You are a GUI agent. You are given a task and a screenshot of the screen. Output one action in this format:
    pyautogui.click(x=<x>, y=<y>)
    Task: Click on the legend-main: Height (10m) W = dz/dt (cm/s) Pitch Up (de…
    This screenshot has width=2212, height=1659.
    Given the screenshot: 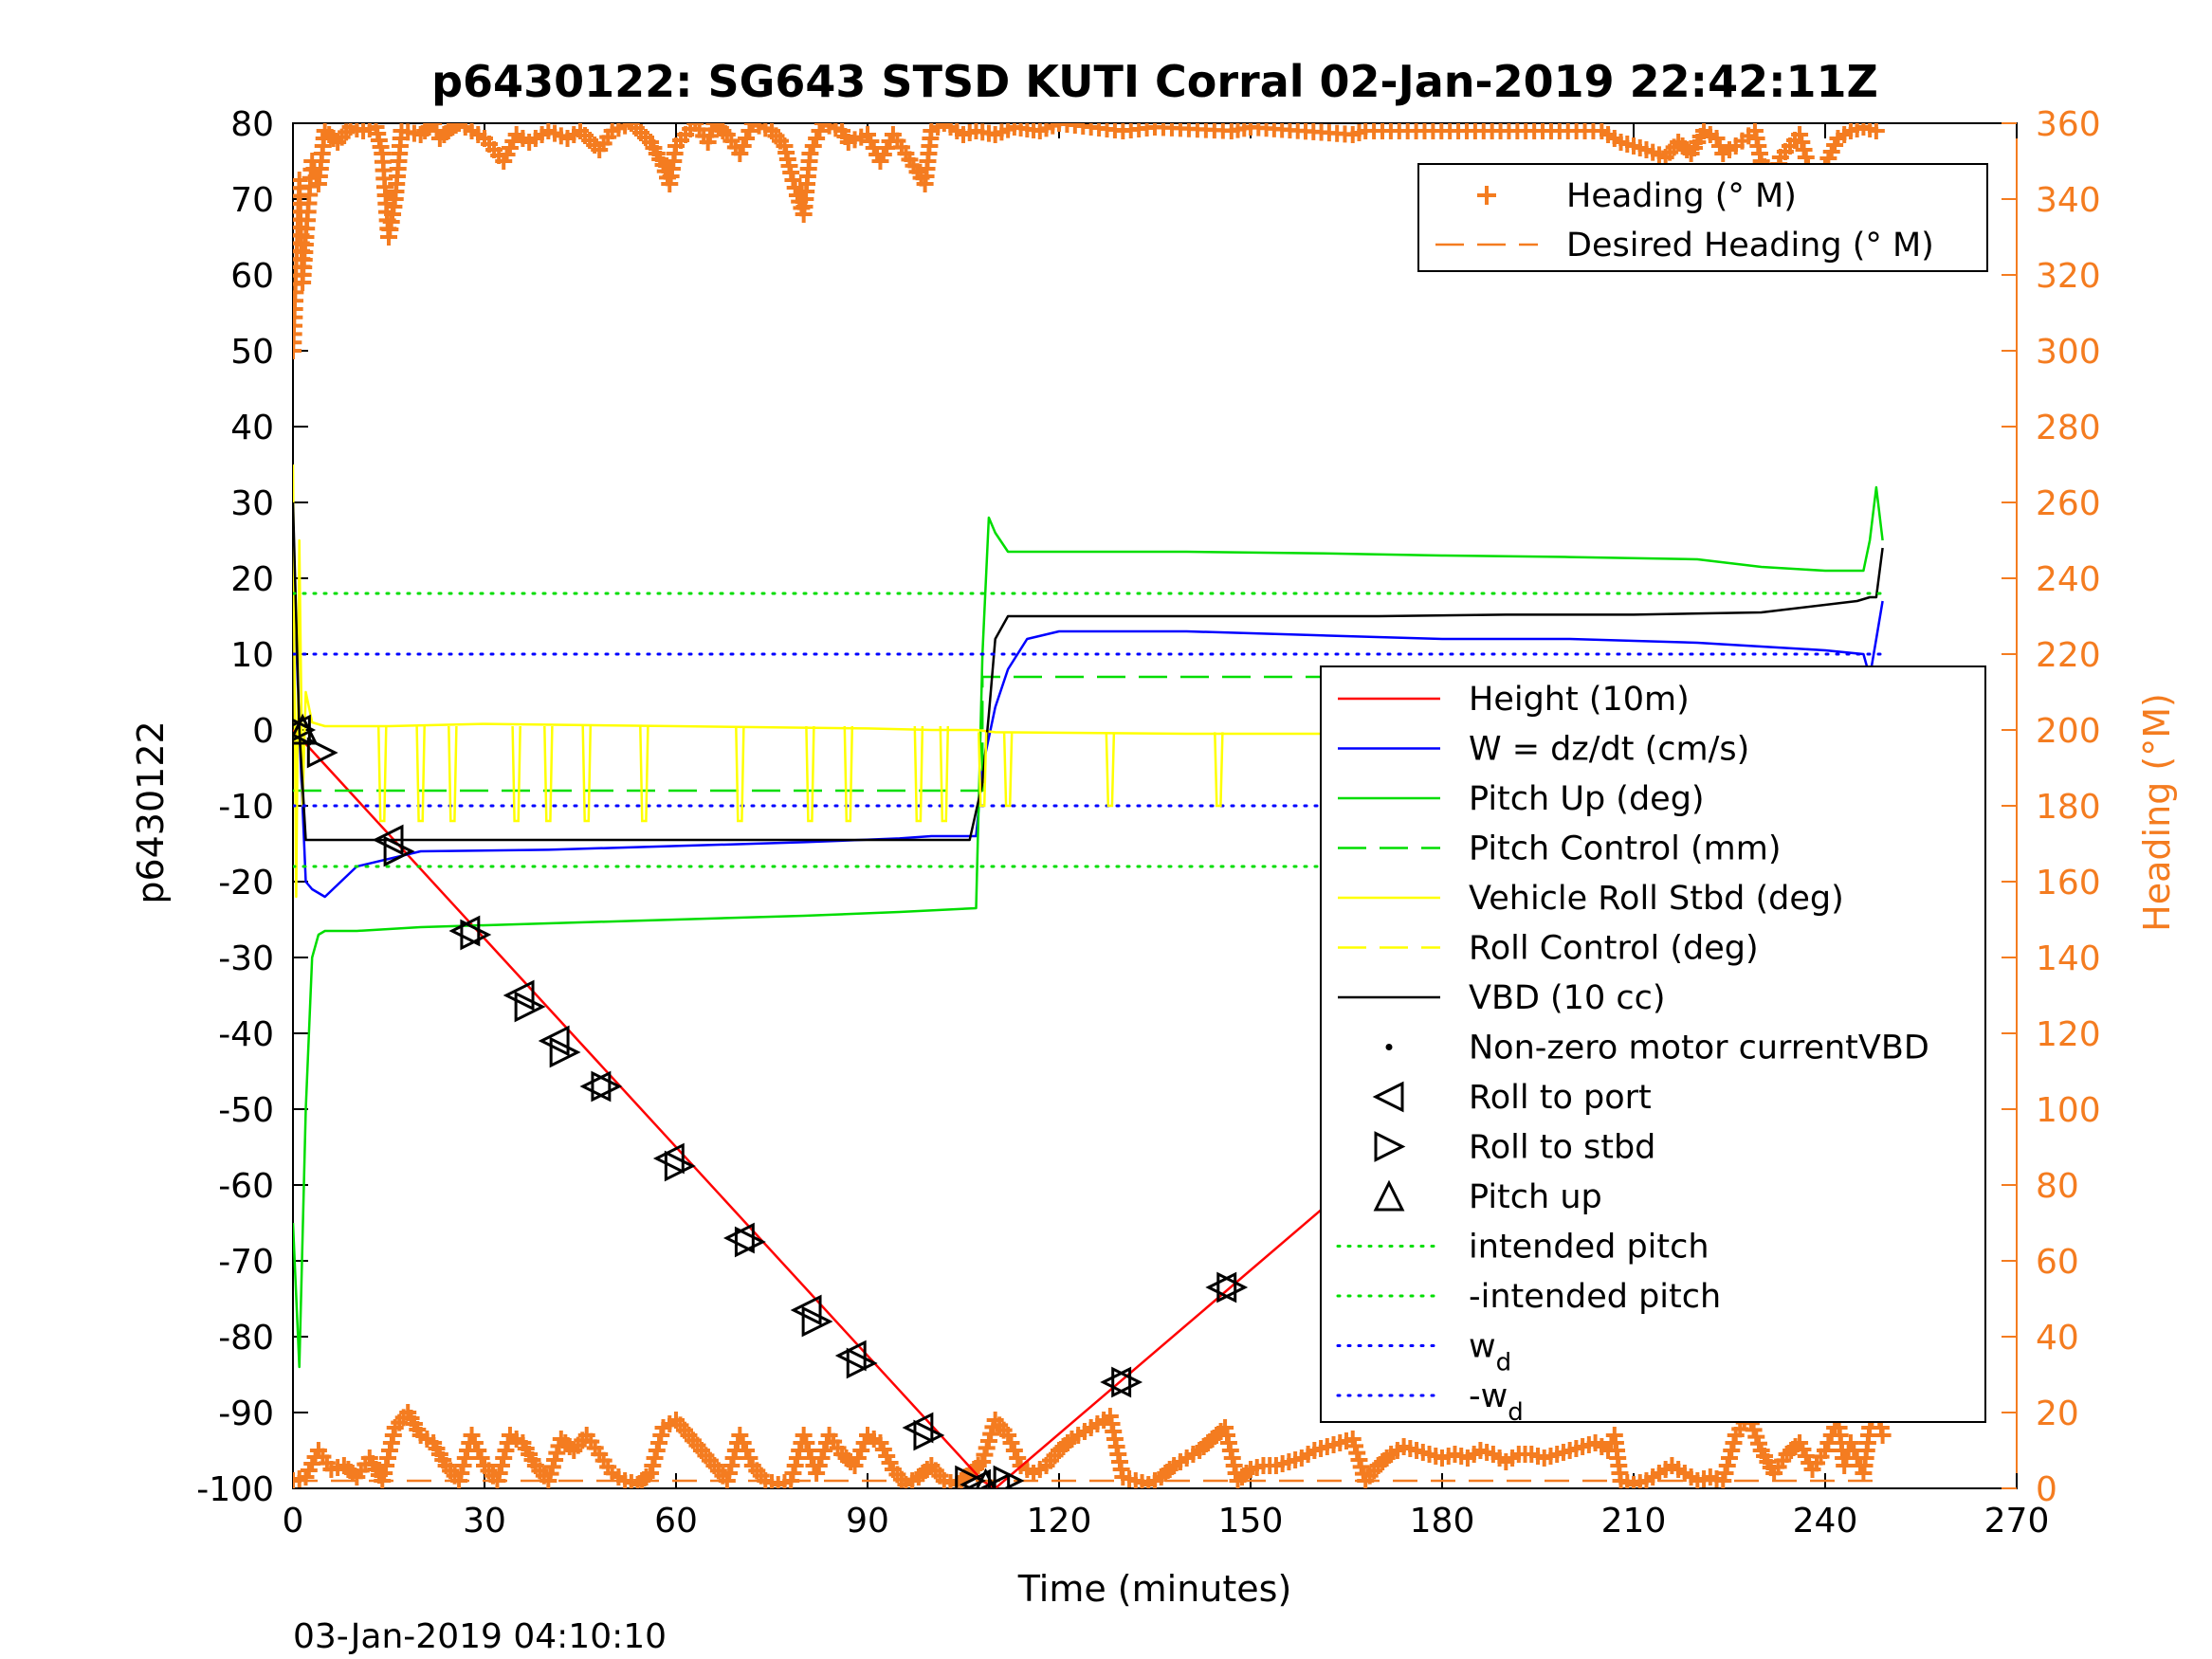 What is the action you would take?
    pyautogui.click(x=1653, y=1046)
    